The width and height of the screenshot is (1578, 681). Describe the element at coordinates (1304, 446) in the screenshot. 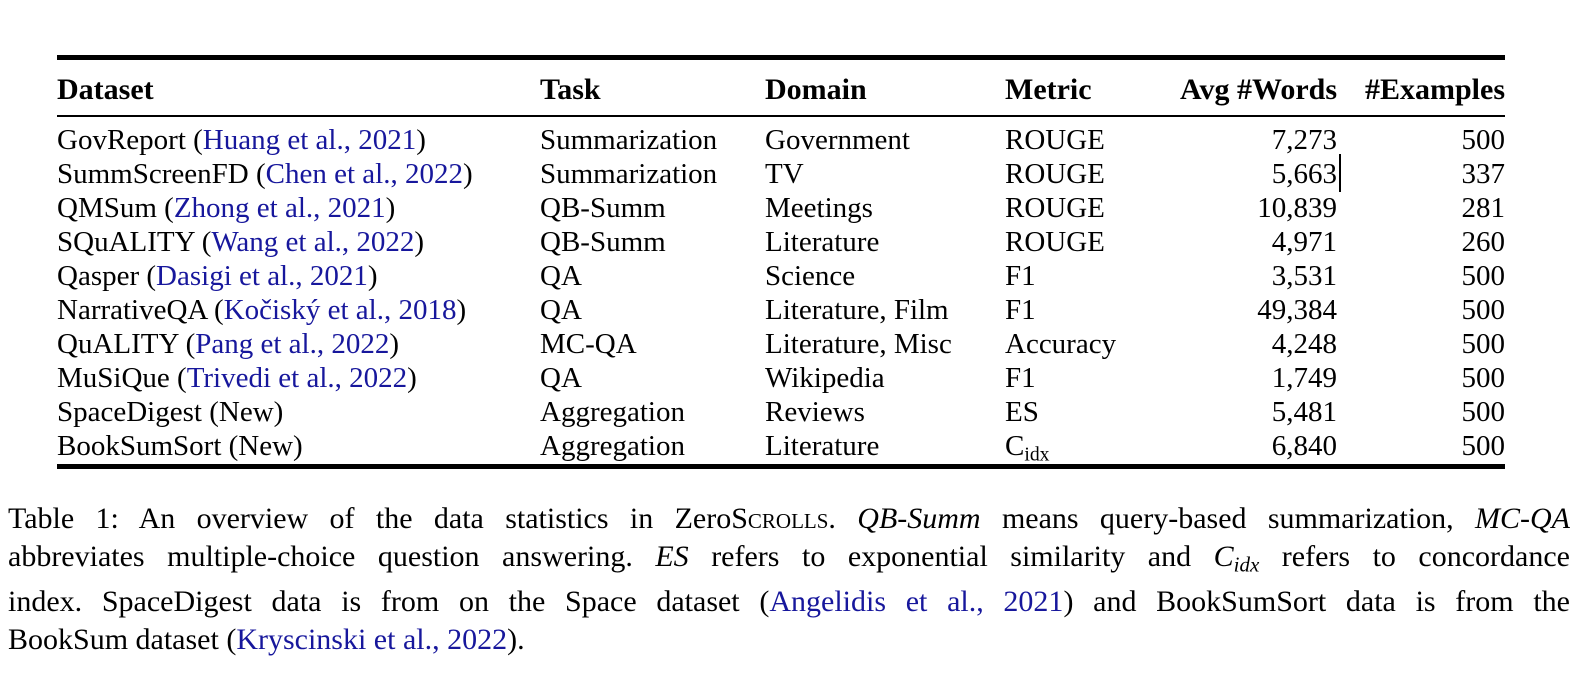

I see `cell-avg-words: 6,840` at that location.